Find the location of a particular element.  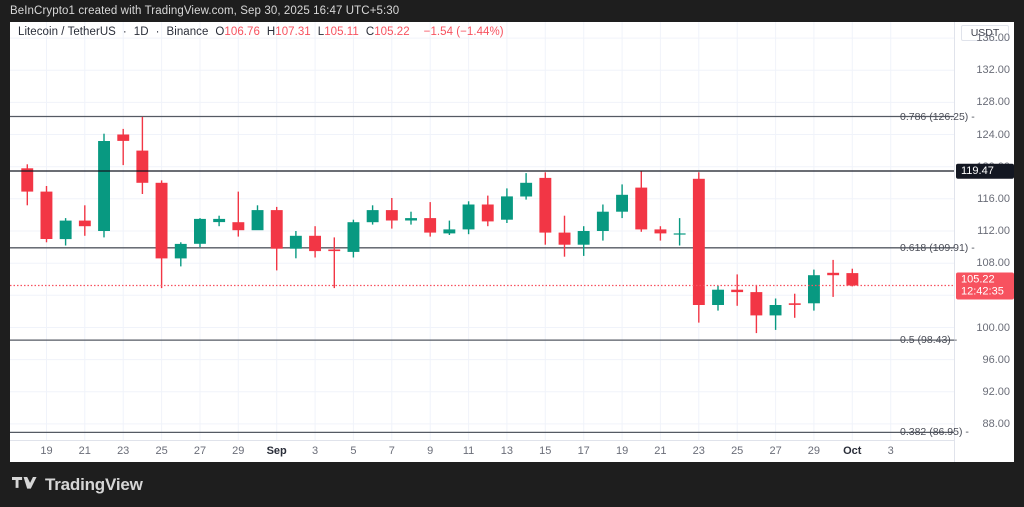

price-tick: 136.00 is located at coordinates (993, 38).